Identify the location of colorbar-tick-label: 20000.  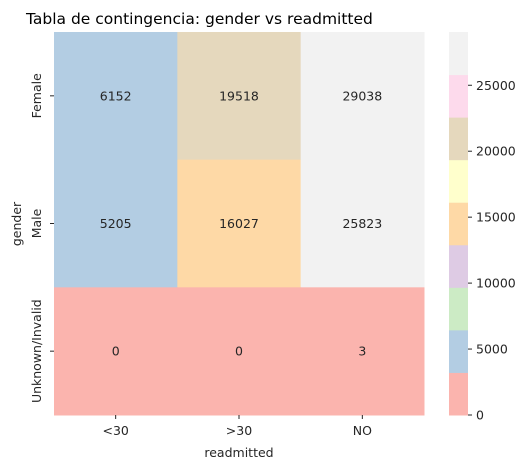
(496, 151).